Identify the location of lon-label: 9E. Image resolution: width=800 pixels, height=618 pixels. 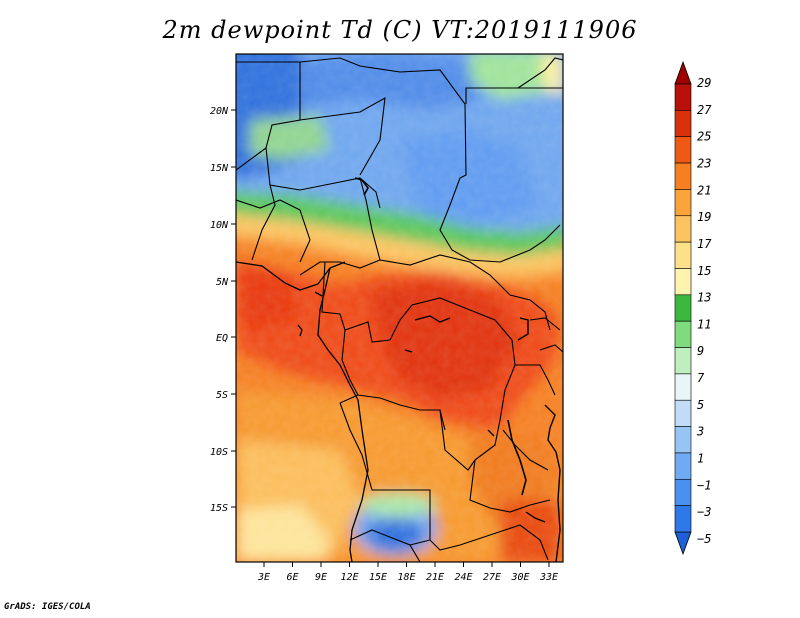
(321, 577).